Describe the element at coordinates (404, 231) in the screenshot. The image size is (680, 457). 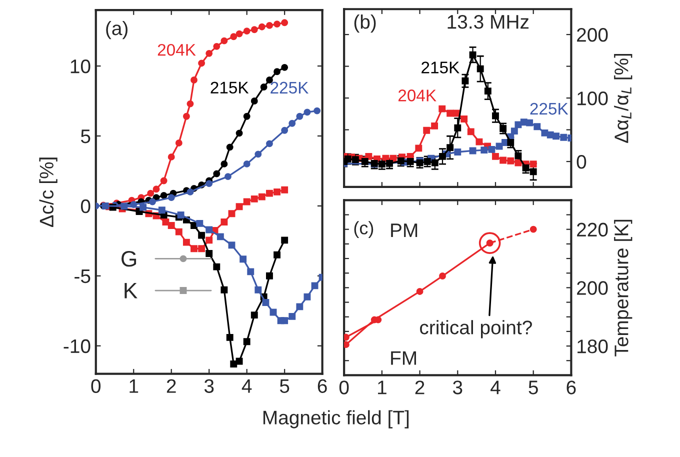
I see `annotation: PM` at that location.